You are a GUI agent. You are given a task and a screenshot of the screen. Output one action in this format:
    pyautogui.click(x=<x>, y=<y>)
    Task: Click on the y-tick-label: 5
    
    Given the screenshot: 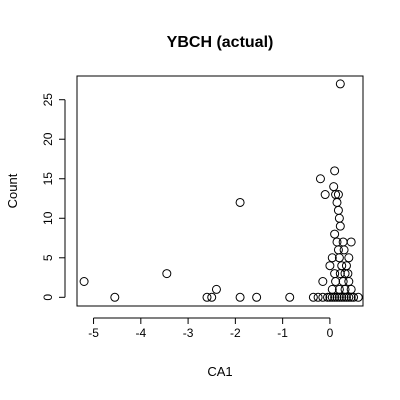 What is the action you would take?
    pyautogui.click(x=48, y=257)
    